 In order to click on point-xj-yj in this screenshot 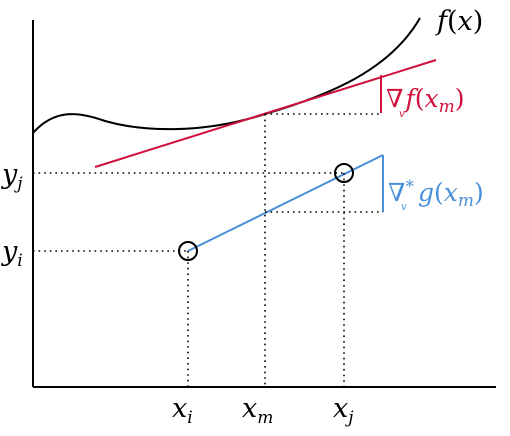, I will do `click(344, 173)`.